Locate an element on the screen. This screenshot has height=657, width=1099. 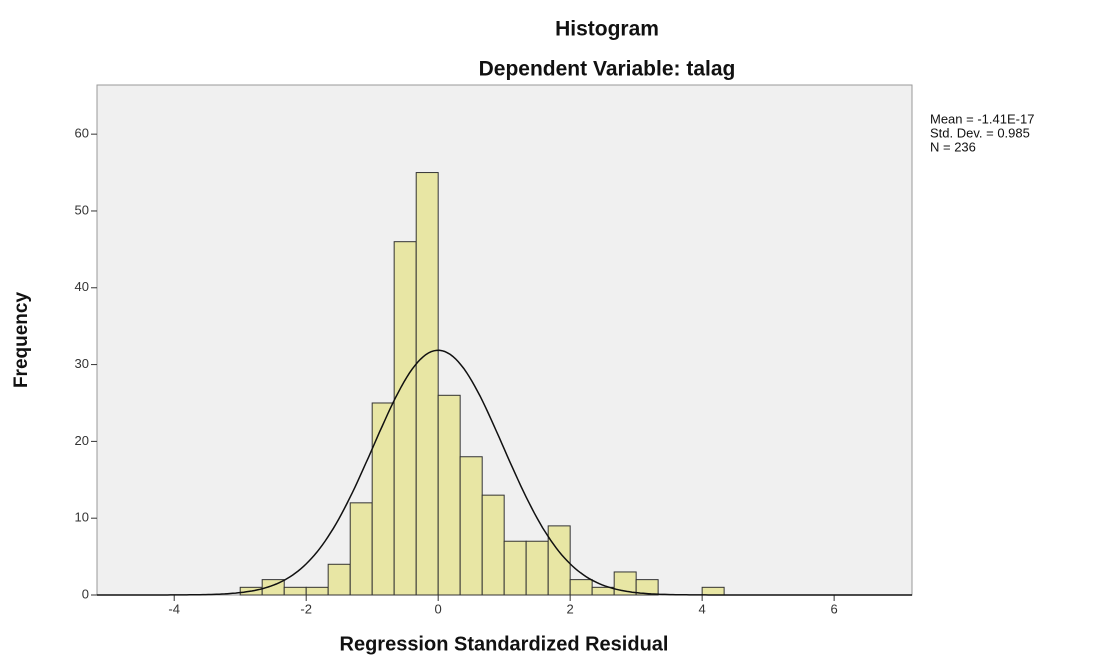
y-tick-label: 20 is located at coordinates (82, 440).